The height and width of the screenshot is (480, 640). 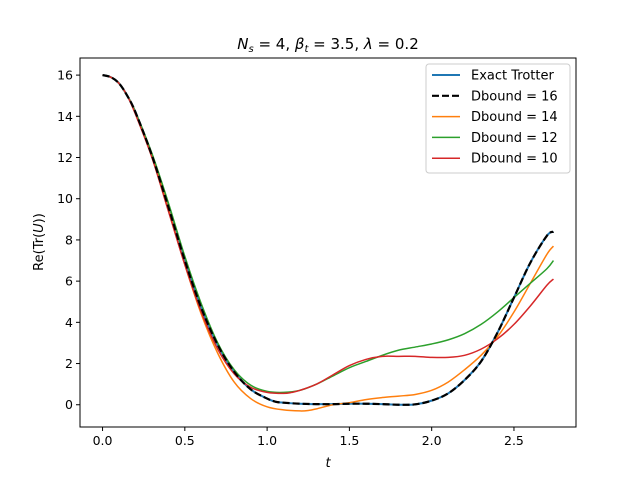 I want to click on y-axis-label: Re(Tr(U)), so click(x=39, y=242).